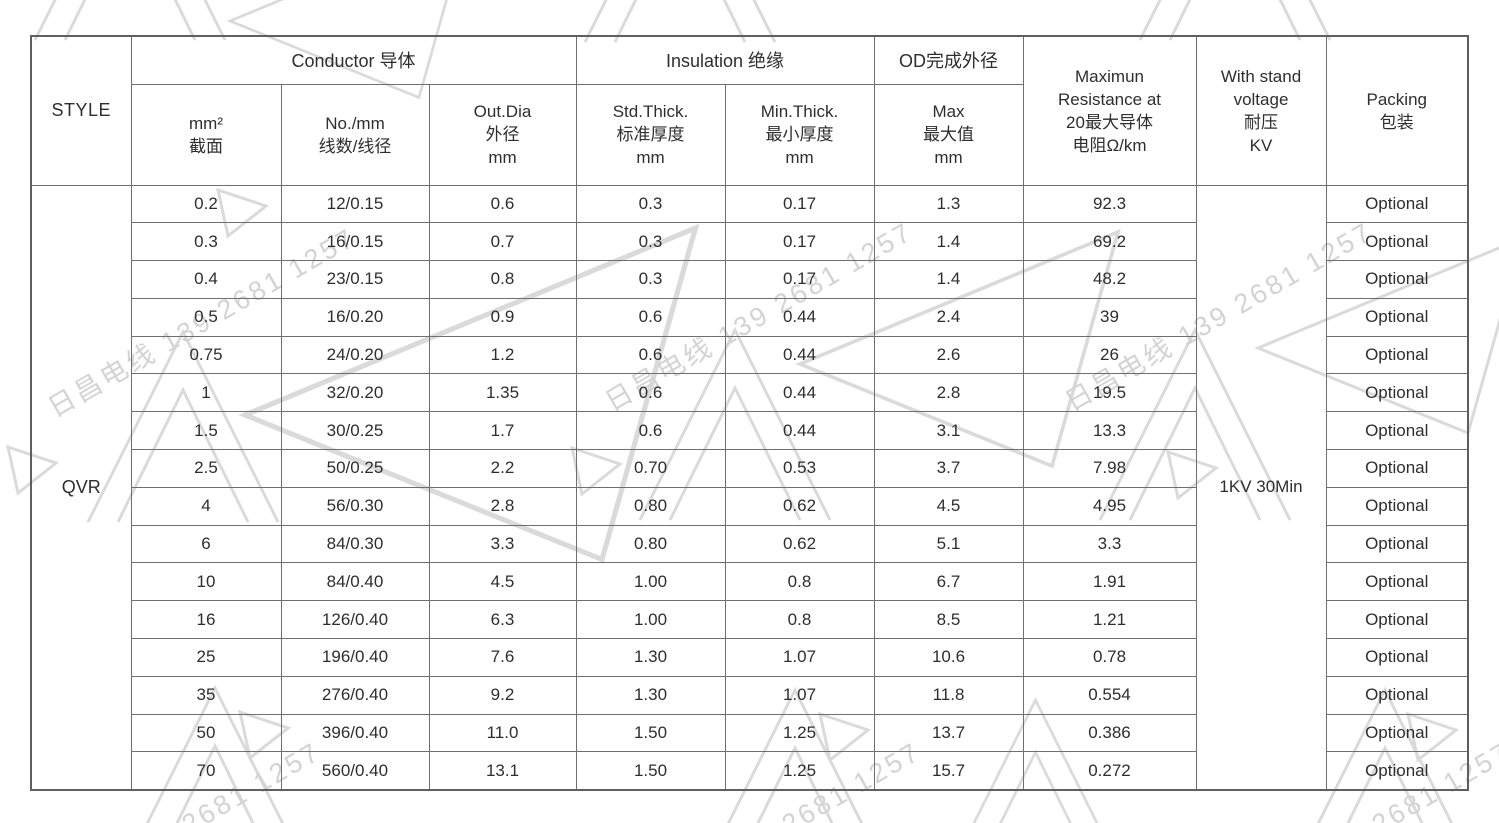 This screenshot has width=1499, height=823. I want to click on data-cell: 15.7, so click(948, 771).